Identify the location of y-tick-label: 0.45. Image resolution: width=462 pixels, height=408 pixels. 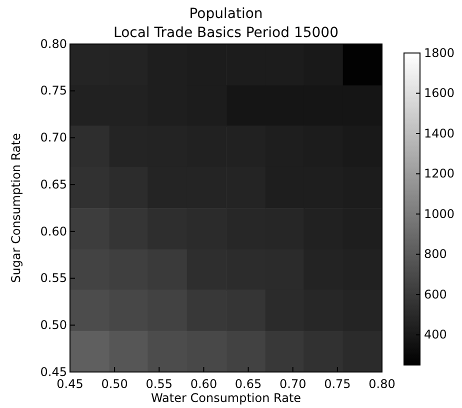
(53, 371).